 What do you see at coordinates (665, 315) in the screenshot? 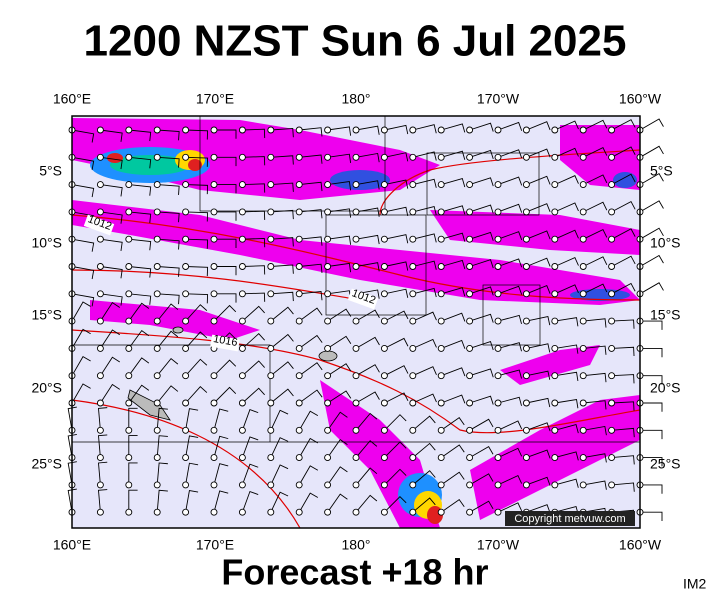
I see `right-lat-label: 15°S` at bounding box center [665, 315].